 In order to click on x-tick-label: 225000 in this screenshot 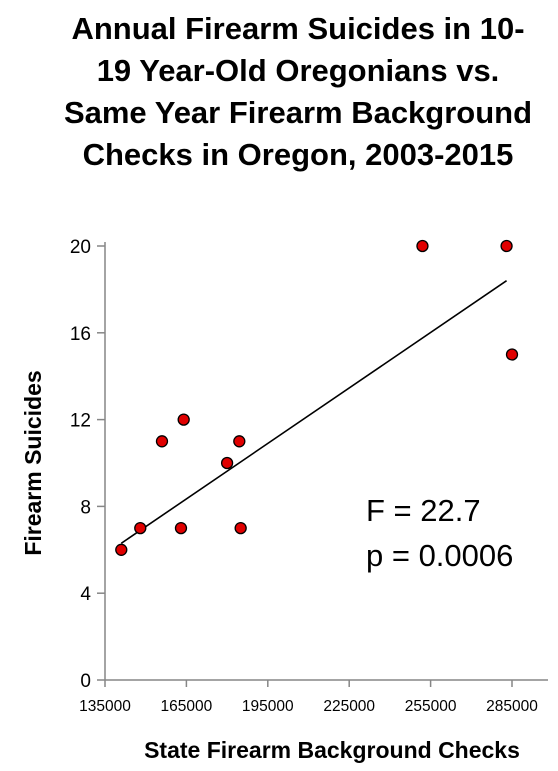, I will do `click(349, 706)`.